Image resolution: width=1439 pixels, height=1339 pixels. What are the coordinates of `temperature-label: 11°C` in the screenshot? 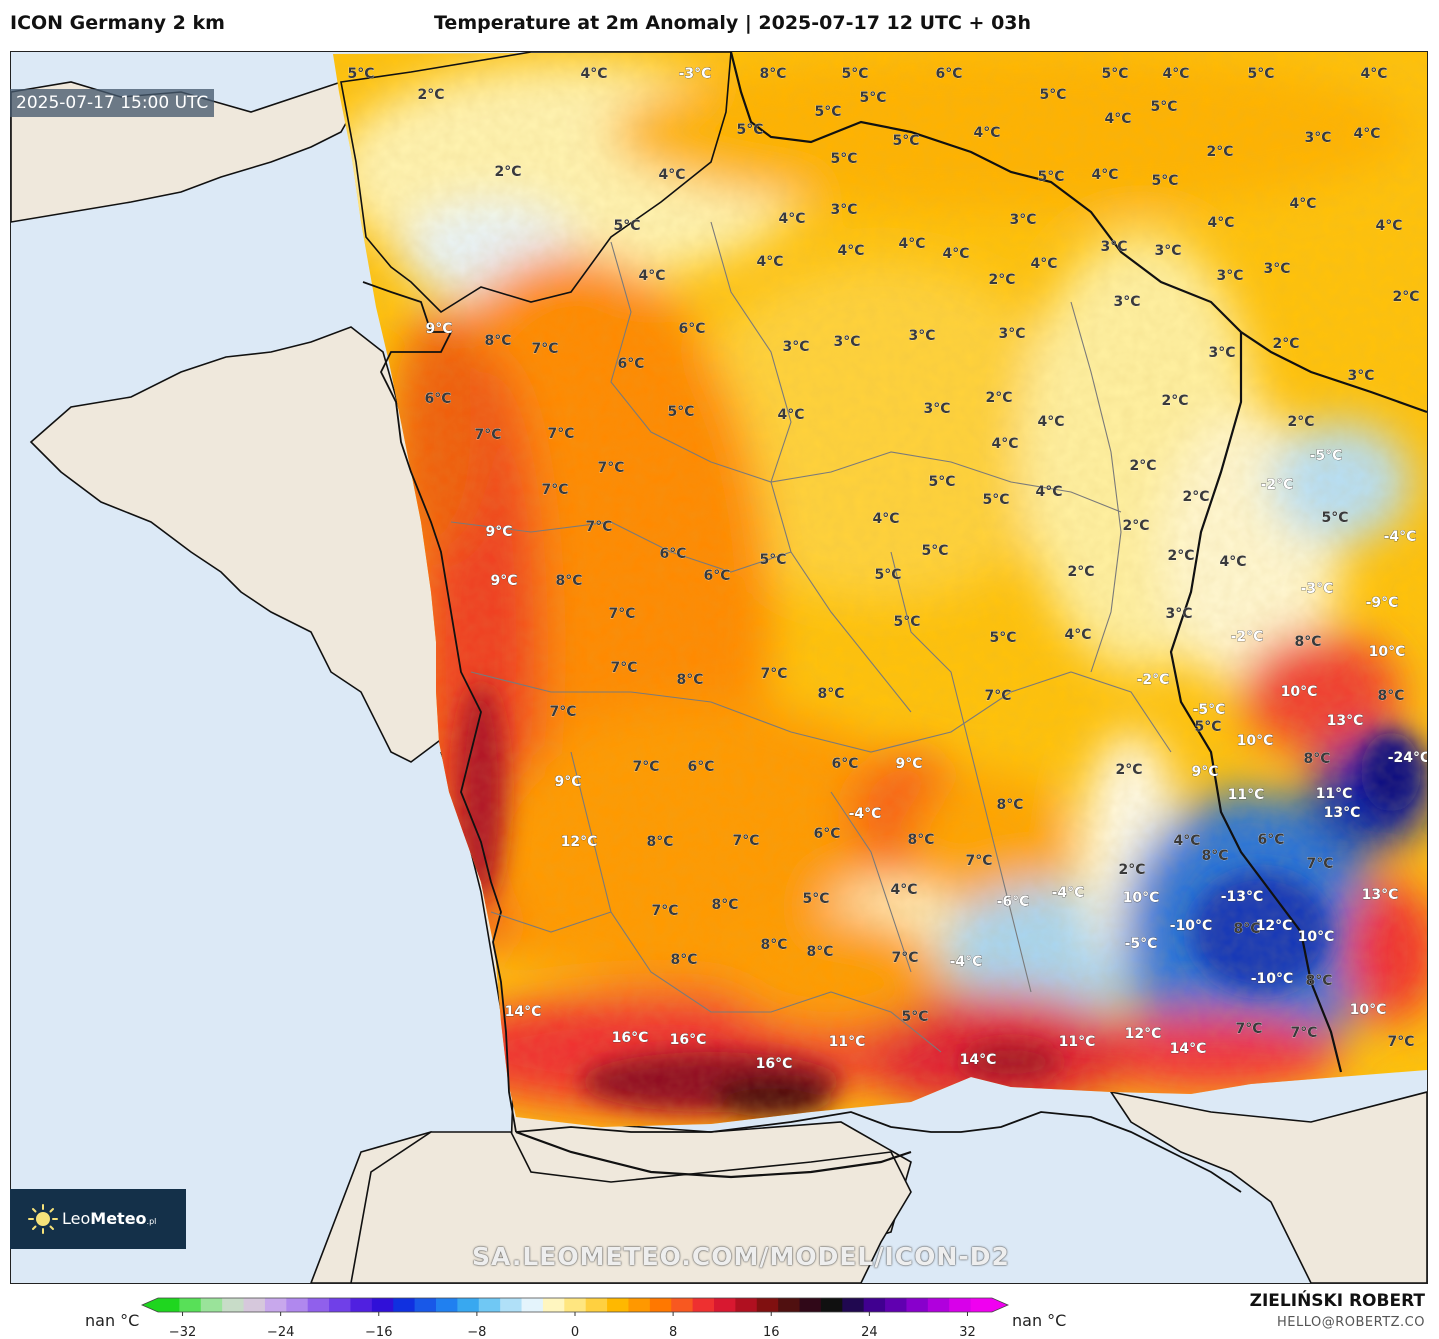 It's located at (847, 1042).